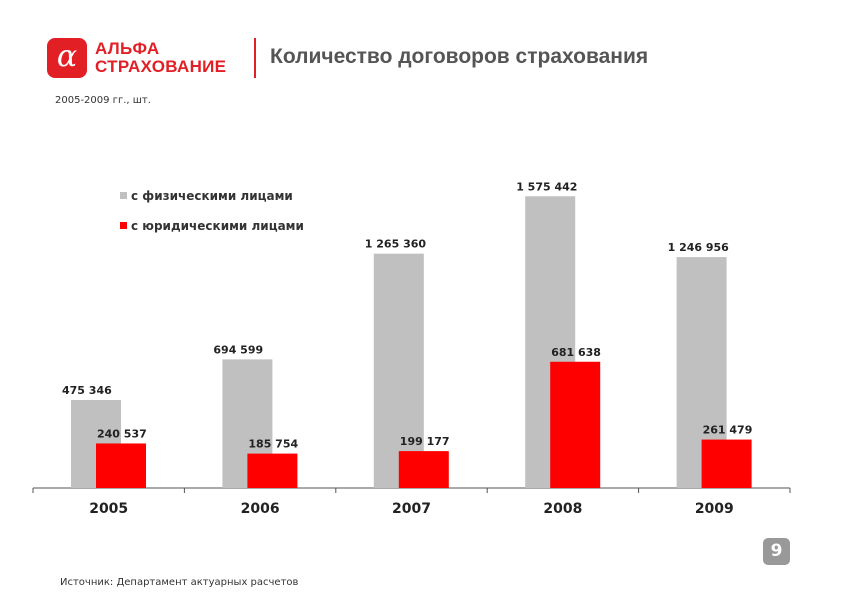  I want to click on x-tick-label-2006: 2006, so click(260, 509).